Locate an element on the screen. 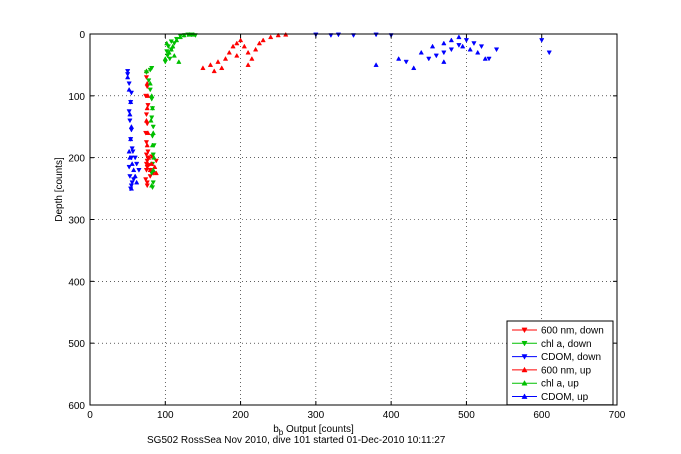 This screenshot has width=681, height=454. x-tick-label: 600 is located at coordinates (541, 415).